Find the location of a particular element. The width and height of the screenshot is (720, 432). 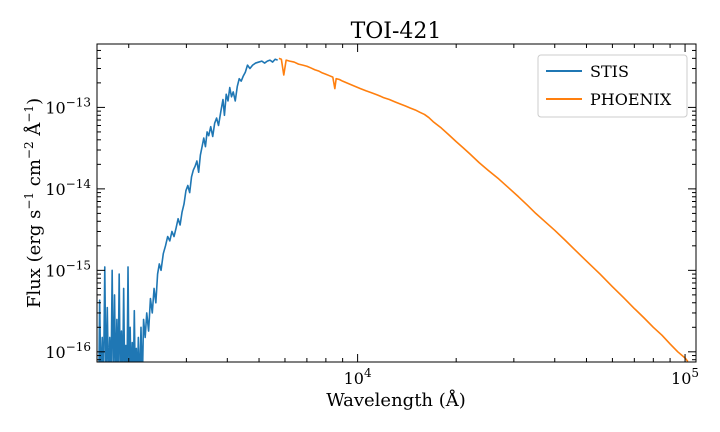

y-axis-label-exp3: −1 is located at coordinates (29, 114).